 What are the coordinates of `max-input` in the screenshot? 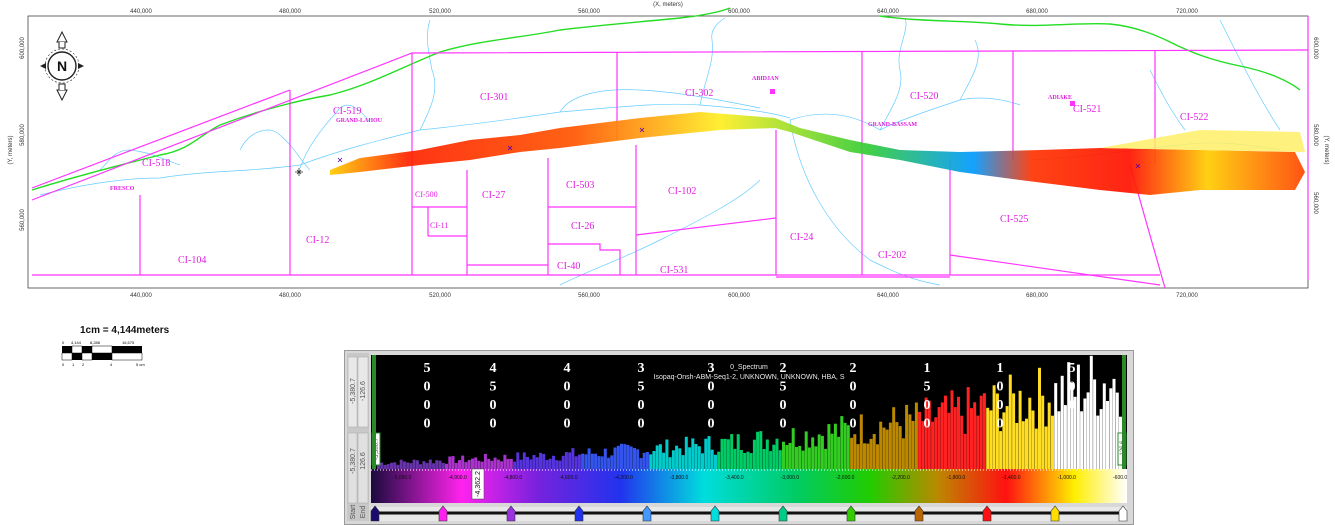 It's located at (363, 392).